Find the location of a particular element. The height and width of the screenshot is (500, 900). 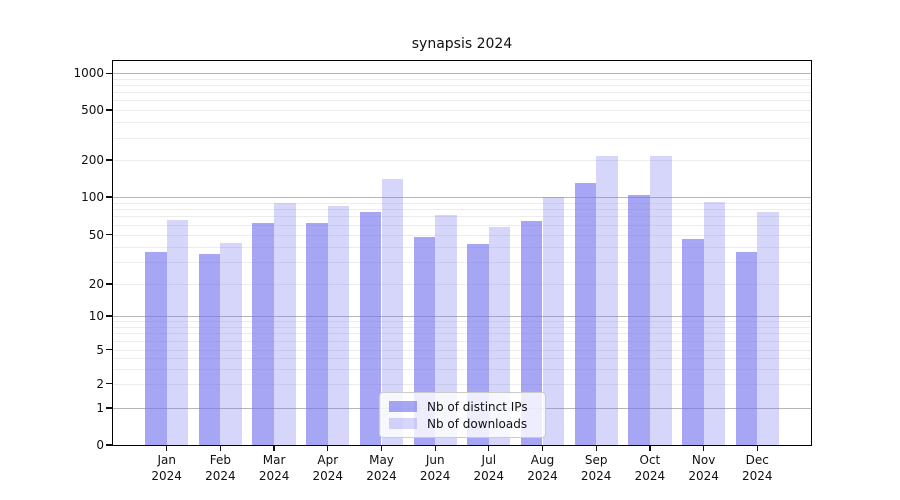

x-tick-label-line: Nov is located at coordinates (703, 460).